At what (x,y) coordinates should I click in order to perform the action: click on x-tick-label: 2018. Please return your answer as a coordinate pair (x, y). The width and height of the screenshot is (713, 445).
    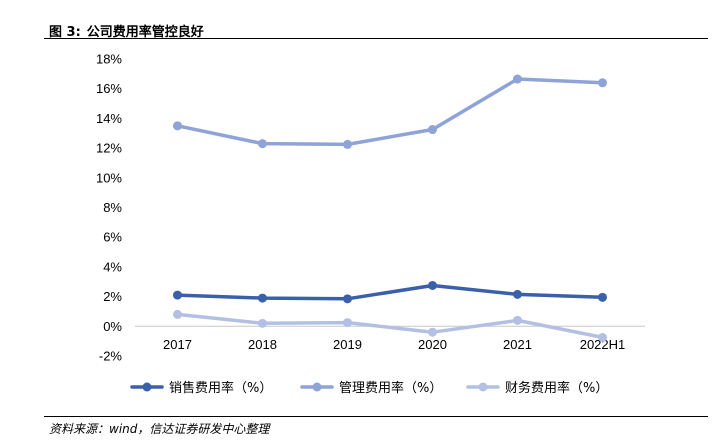
    Looking at the image, I should click on (262, 344).